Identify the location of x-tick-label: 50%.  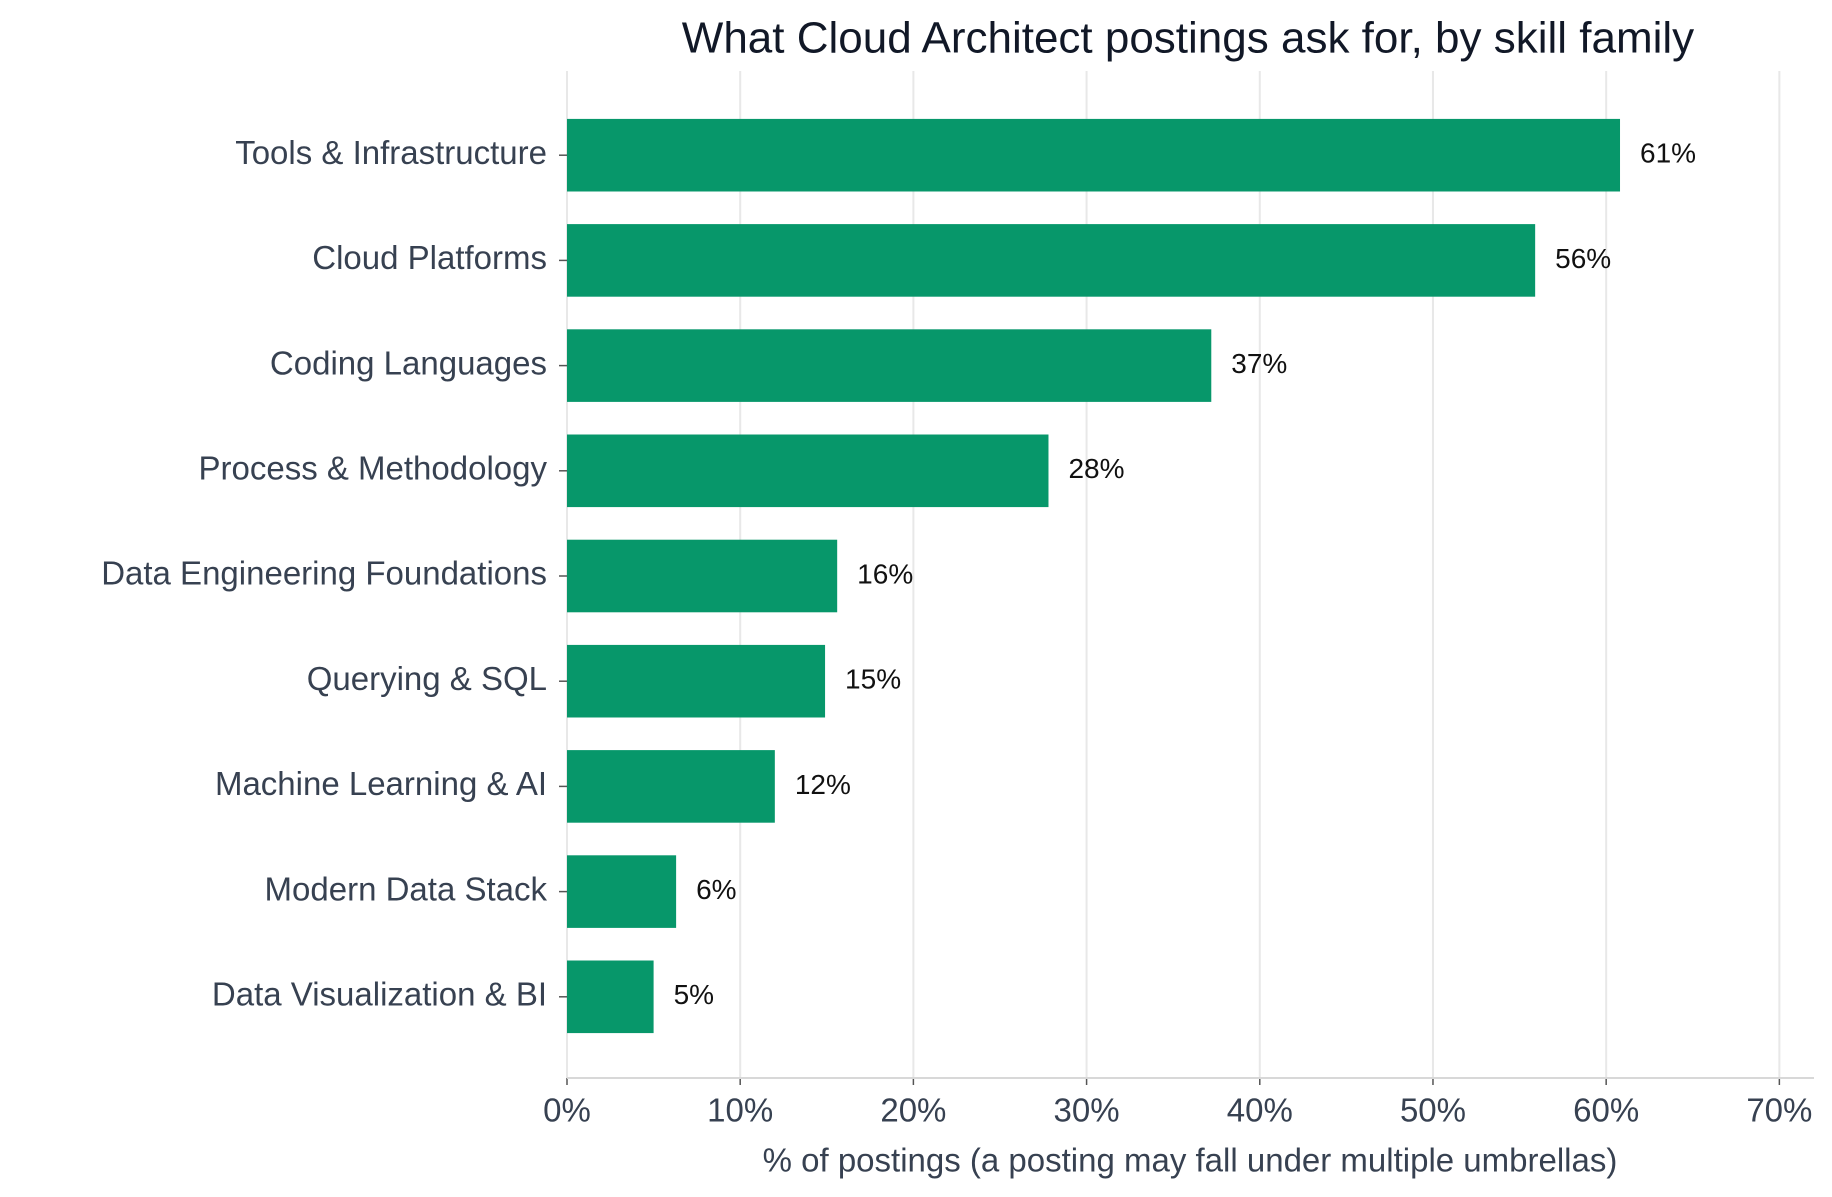
(1433, 1110).